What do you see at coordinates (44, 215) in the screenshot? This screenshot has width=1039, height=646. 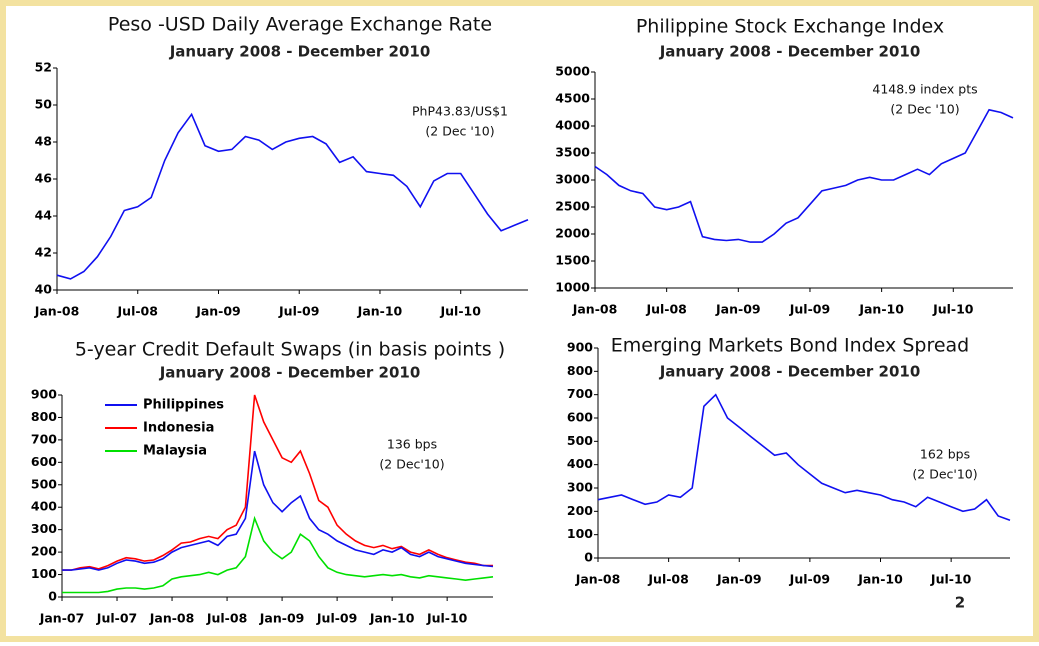 I see `y-tick-label: 44` at bounding box center [44, 215].